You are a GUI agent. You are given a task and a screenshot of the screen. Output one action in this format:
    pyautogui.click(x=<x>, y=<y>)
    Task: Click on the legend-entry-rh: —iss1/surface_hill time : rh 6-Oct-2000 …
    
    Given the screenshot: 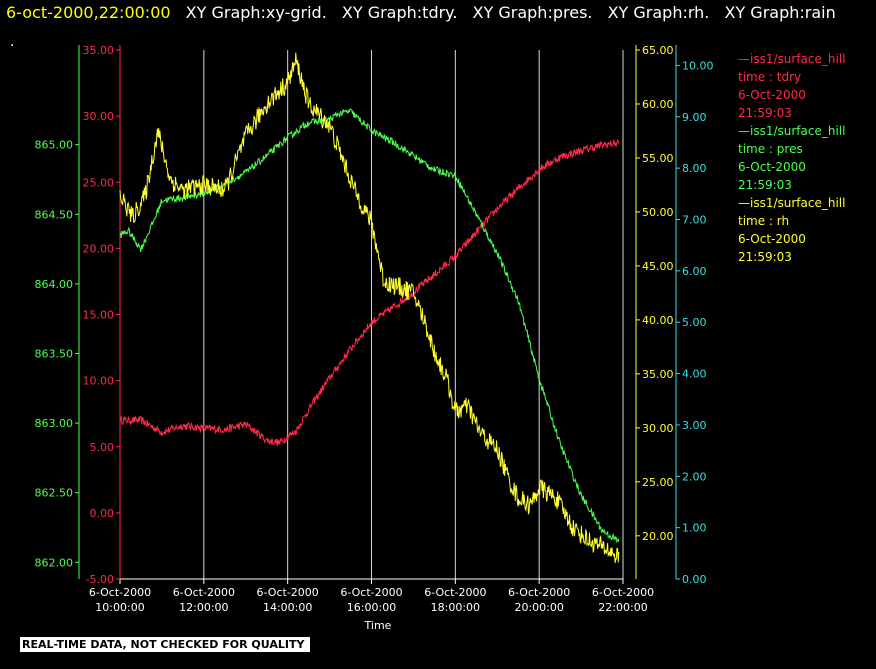 What is the action you would take?
    pyautogui.click(x=791, y=230)
    